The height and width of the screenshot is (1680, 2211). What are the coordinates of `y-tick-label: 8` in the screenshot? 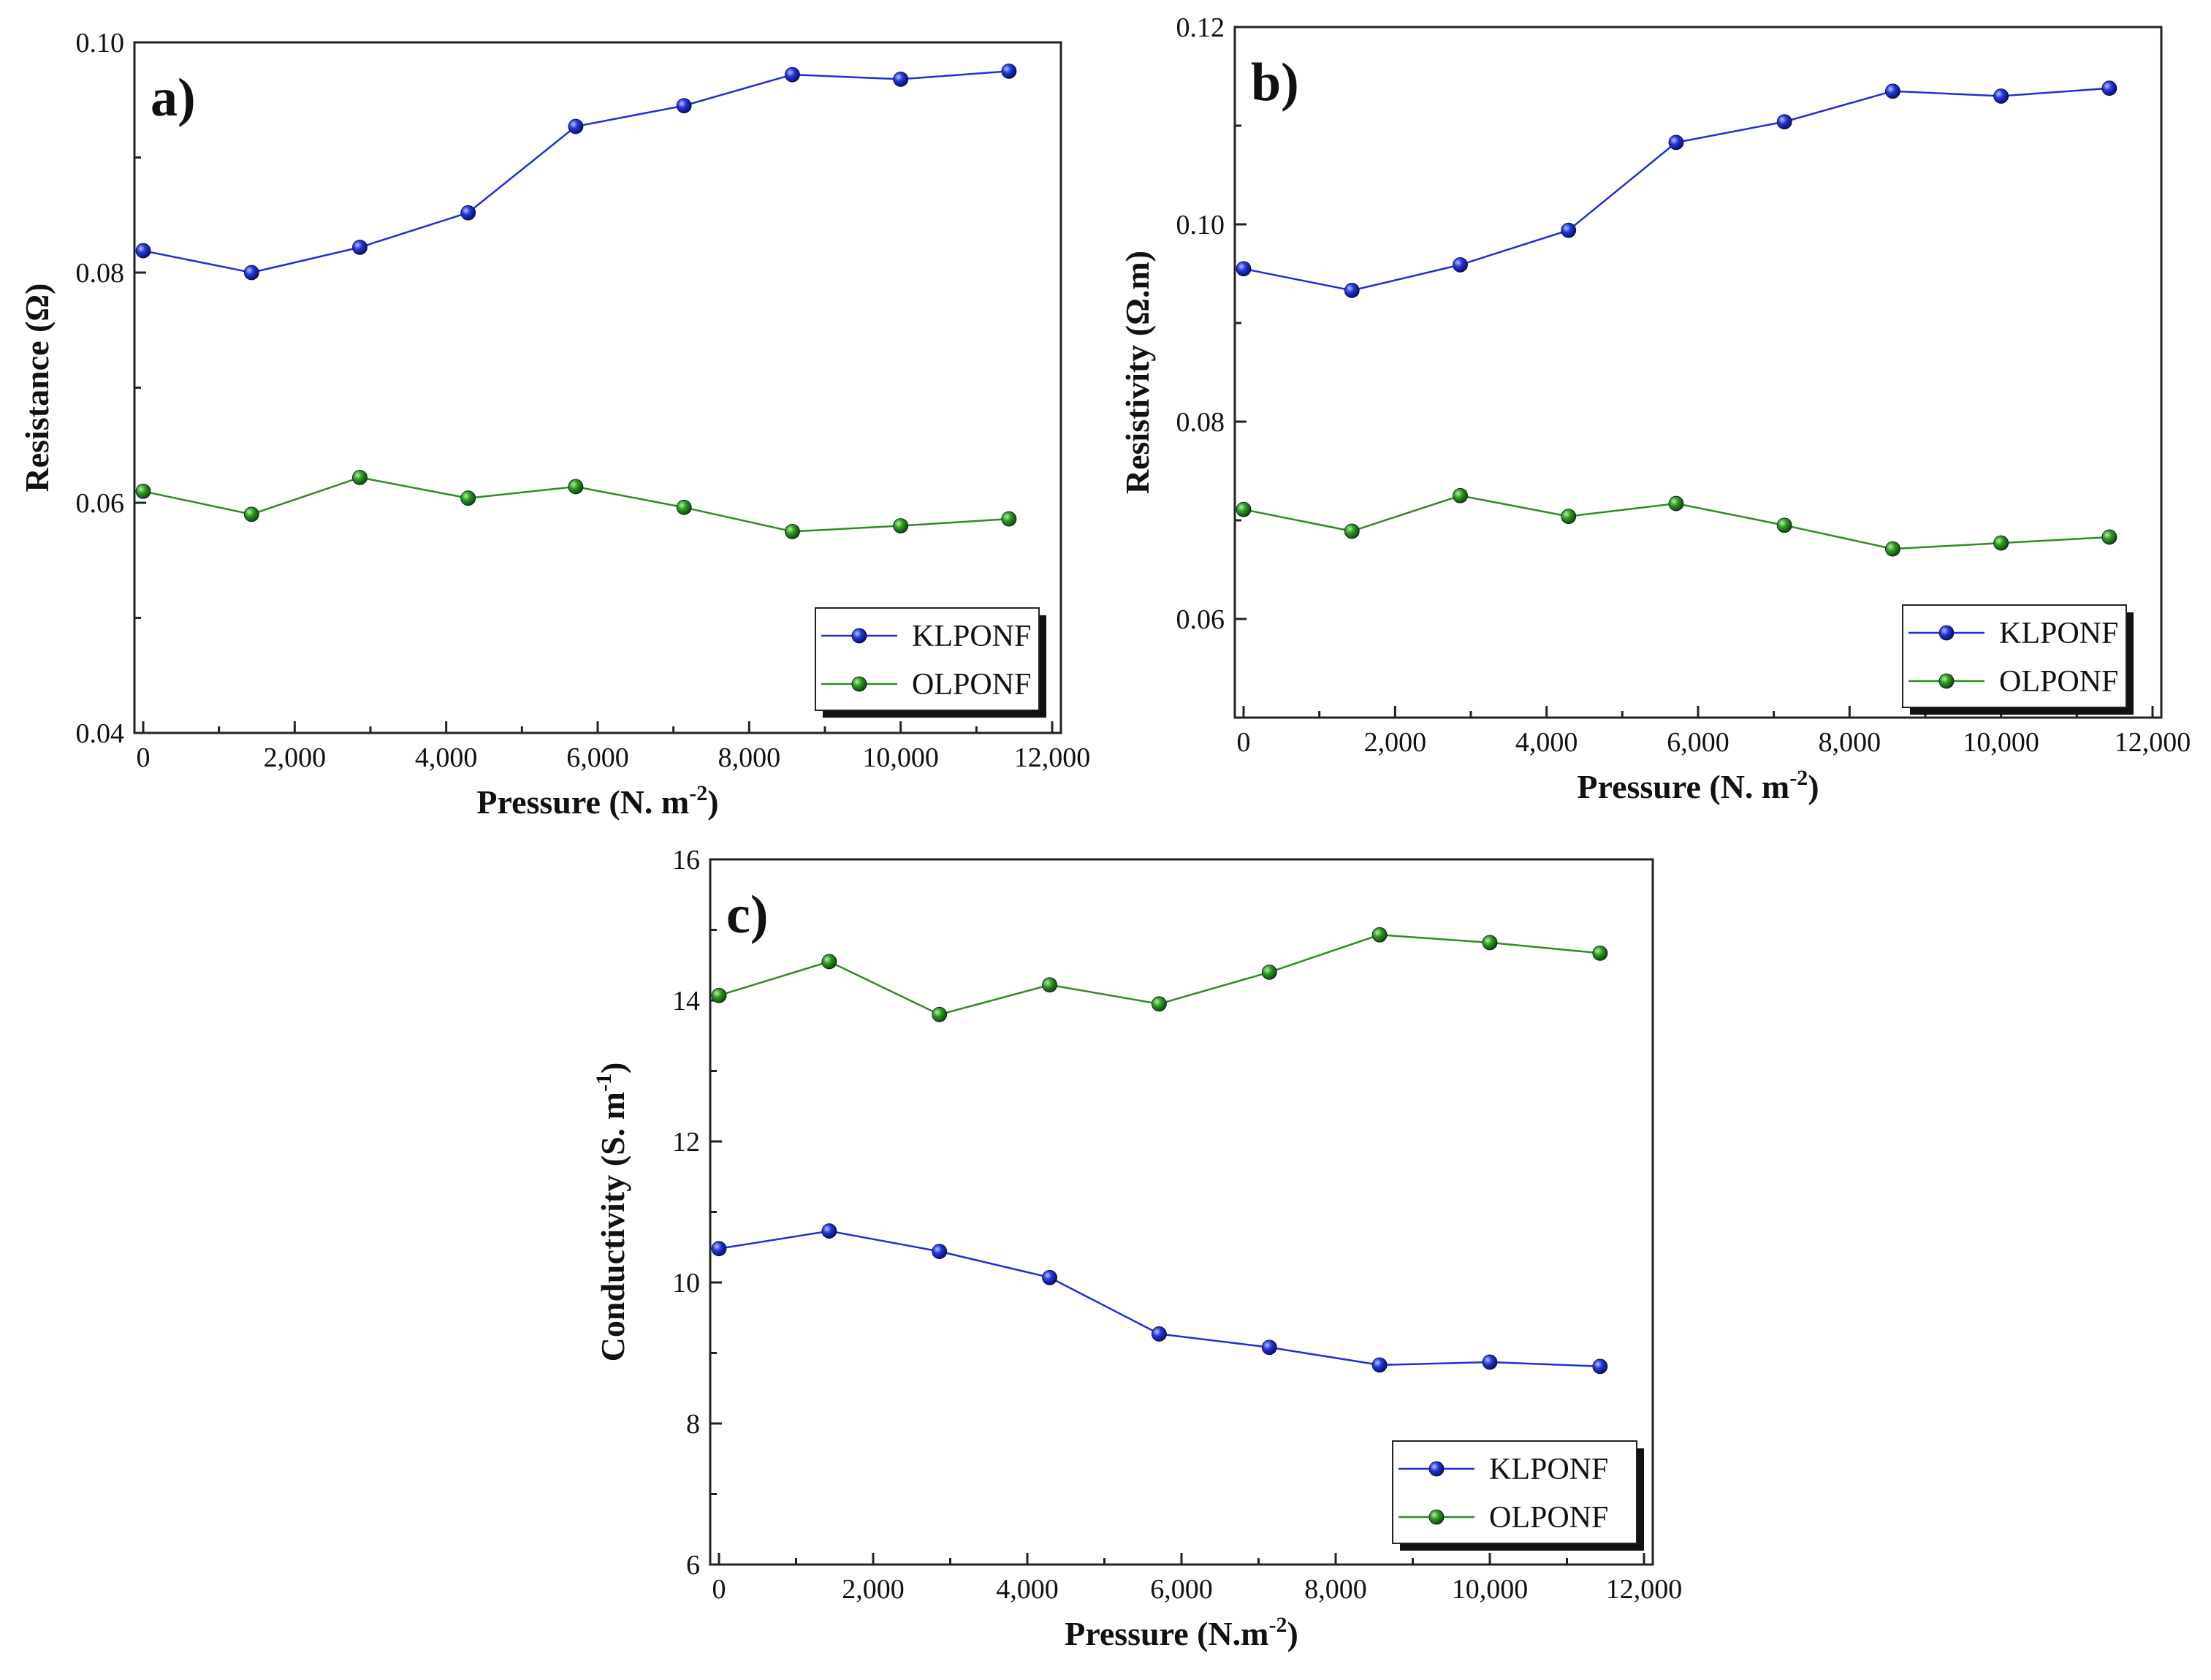 It's located at (693, 1424).